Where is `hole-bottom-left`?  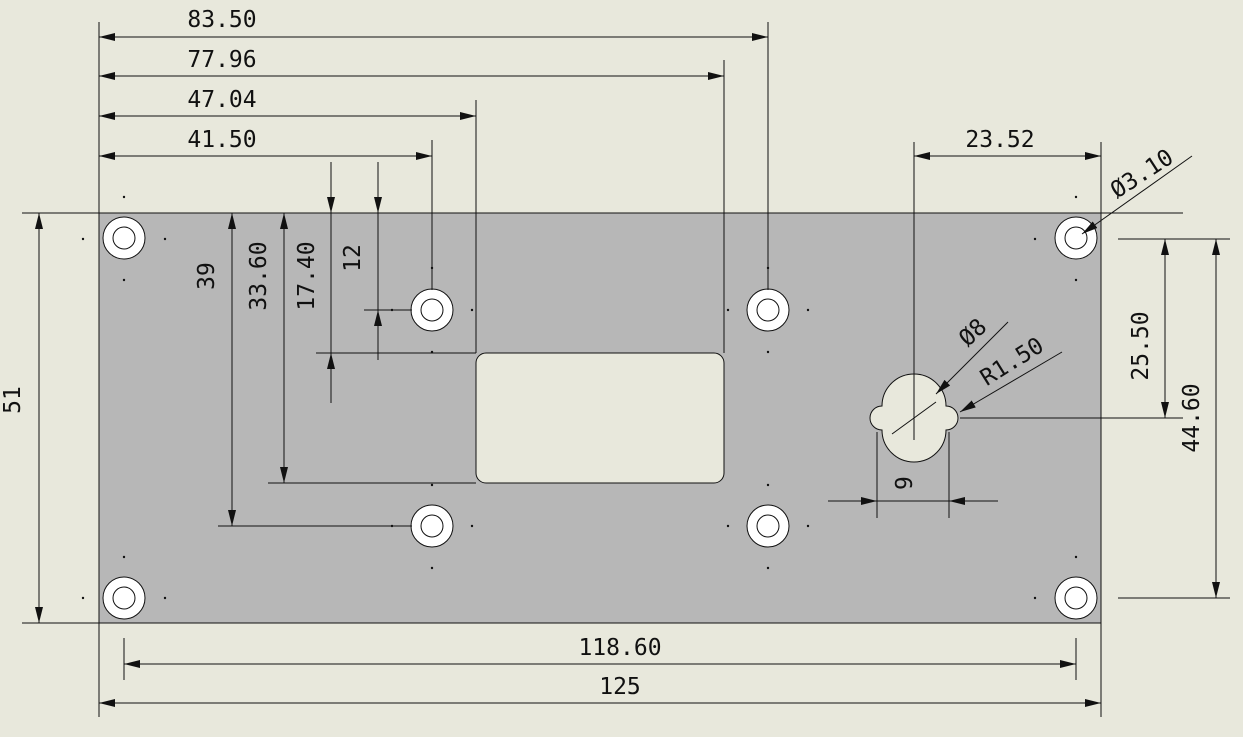
hole-bottom-left is located at coordinates (124, 598).